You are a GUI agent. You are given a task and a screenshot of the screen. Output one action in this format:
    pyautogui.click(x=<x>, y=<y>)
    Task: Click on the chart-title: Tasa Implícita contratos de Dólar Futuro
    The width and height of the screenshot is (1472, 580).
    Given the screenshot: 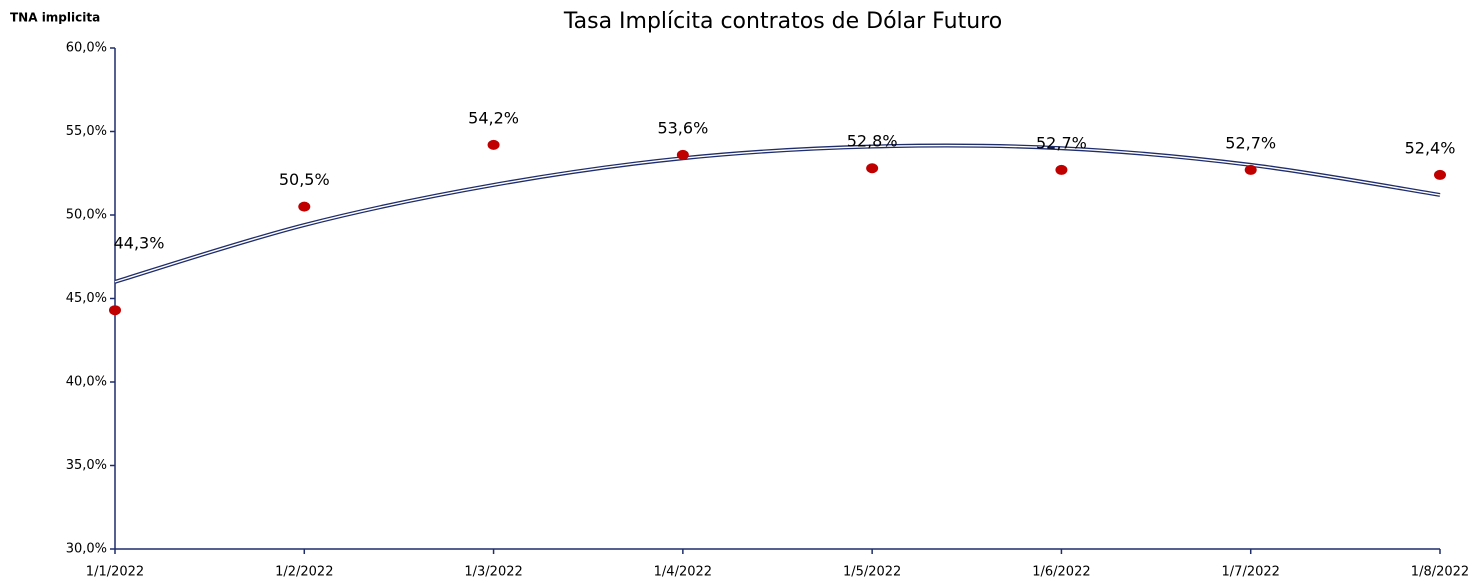 What is the action you would take?
    pyautogui.click(x=782, y=21)
    